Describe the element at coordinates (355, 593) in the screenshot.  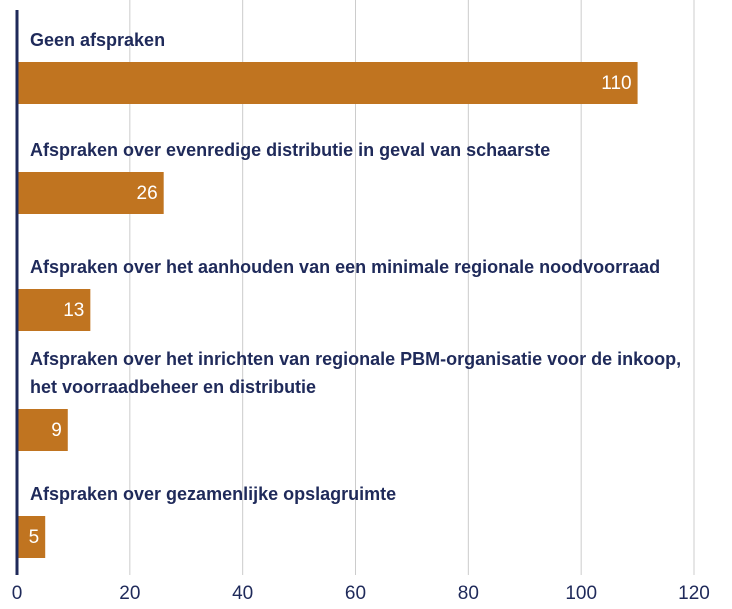
I see `x-tick-label: 60` at that location.